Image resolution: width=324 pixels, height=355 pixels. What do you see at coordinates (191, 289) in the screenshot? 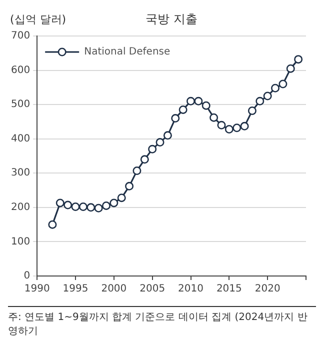
I see `x-tick-label: 2010` at bounding box center [191, 289].